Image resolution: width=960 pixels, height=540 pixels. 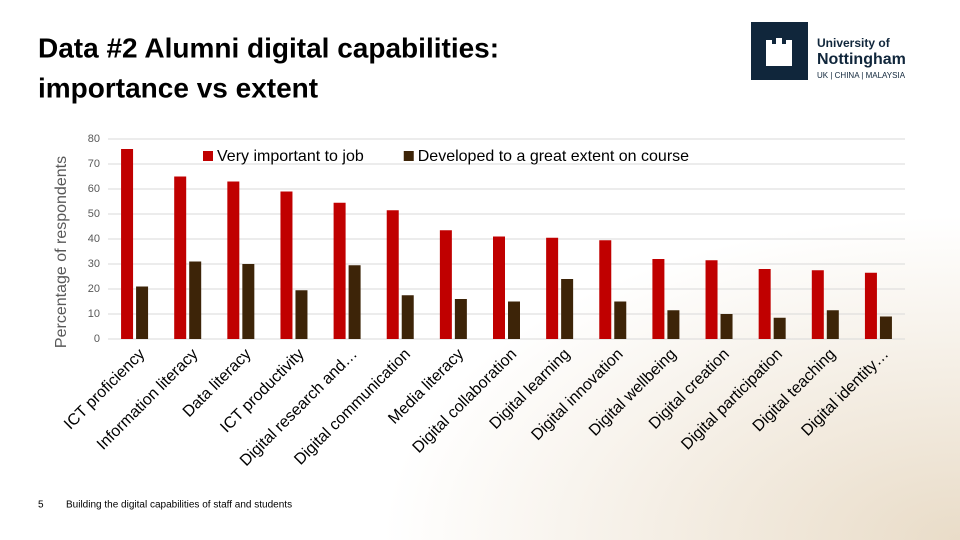 What do you see at coordinates (94, 264) in the screenshot?
I see `y-tick-label: 30` at bounding box center [94, 264].